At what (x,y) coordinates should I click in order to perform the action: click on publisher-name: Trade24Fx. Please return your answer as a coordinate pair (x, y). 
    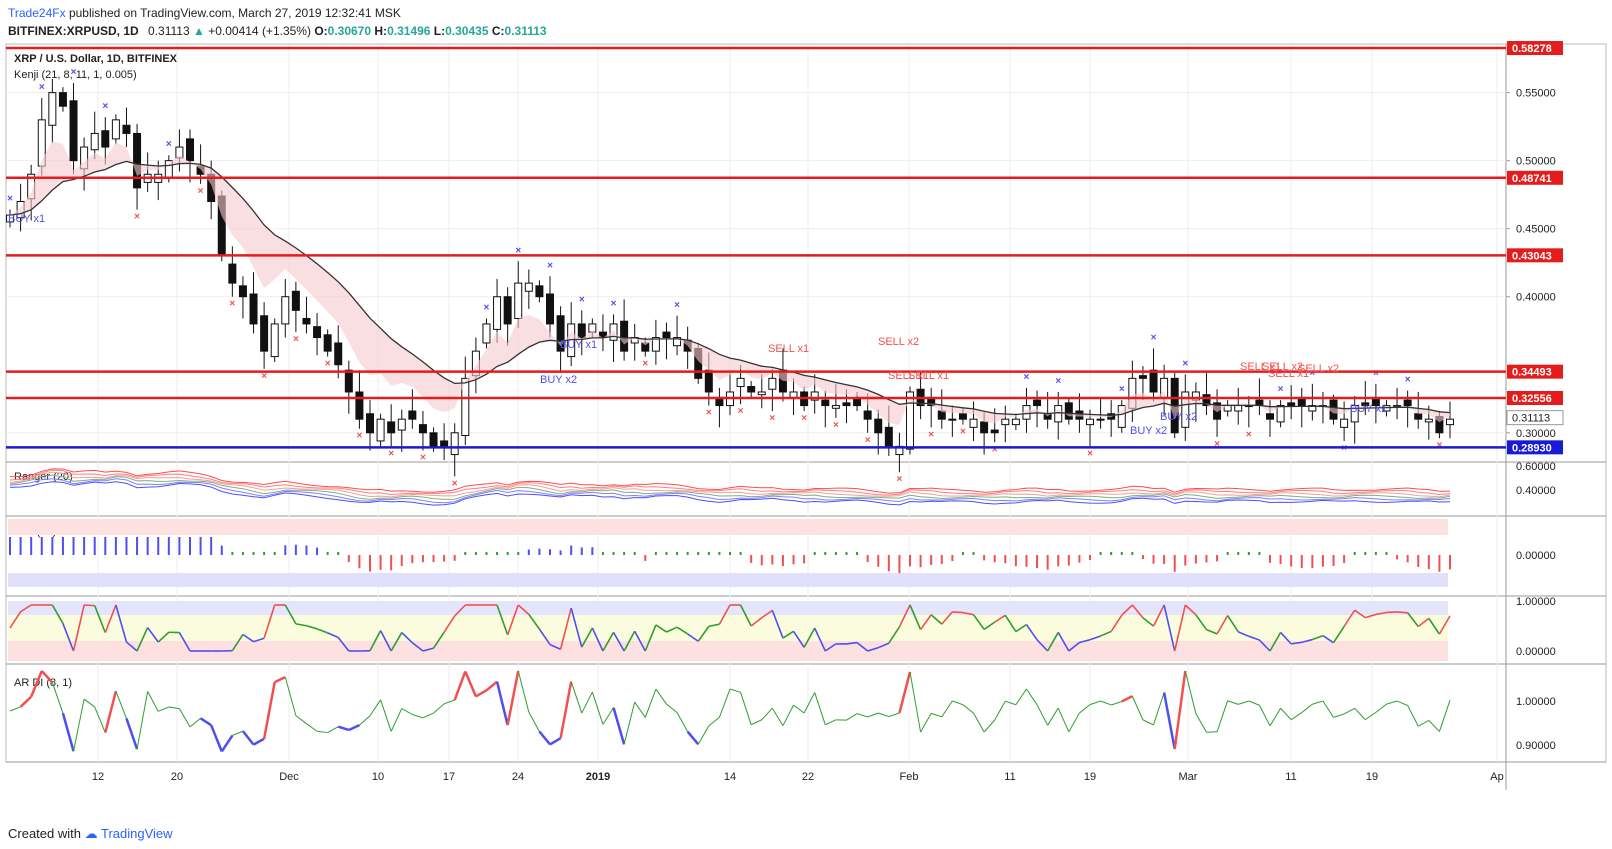
    Looking at the image, I should click on (37, 13).